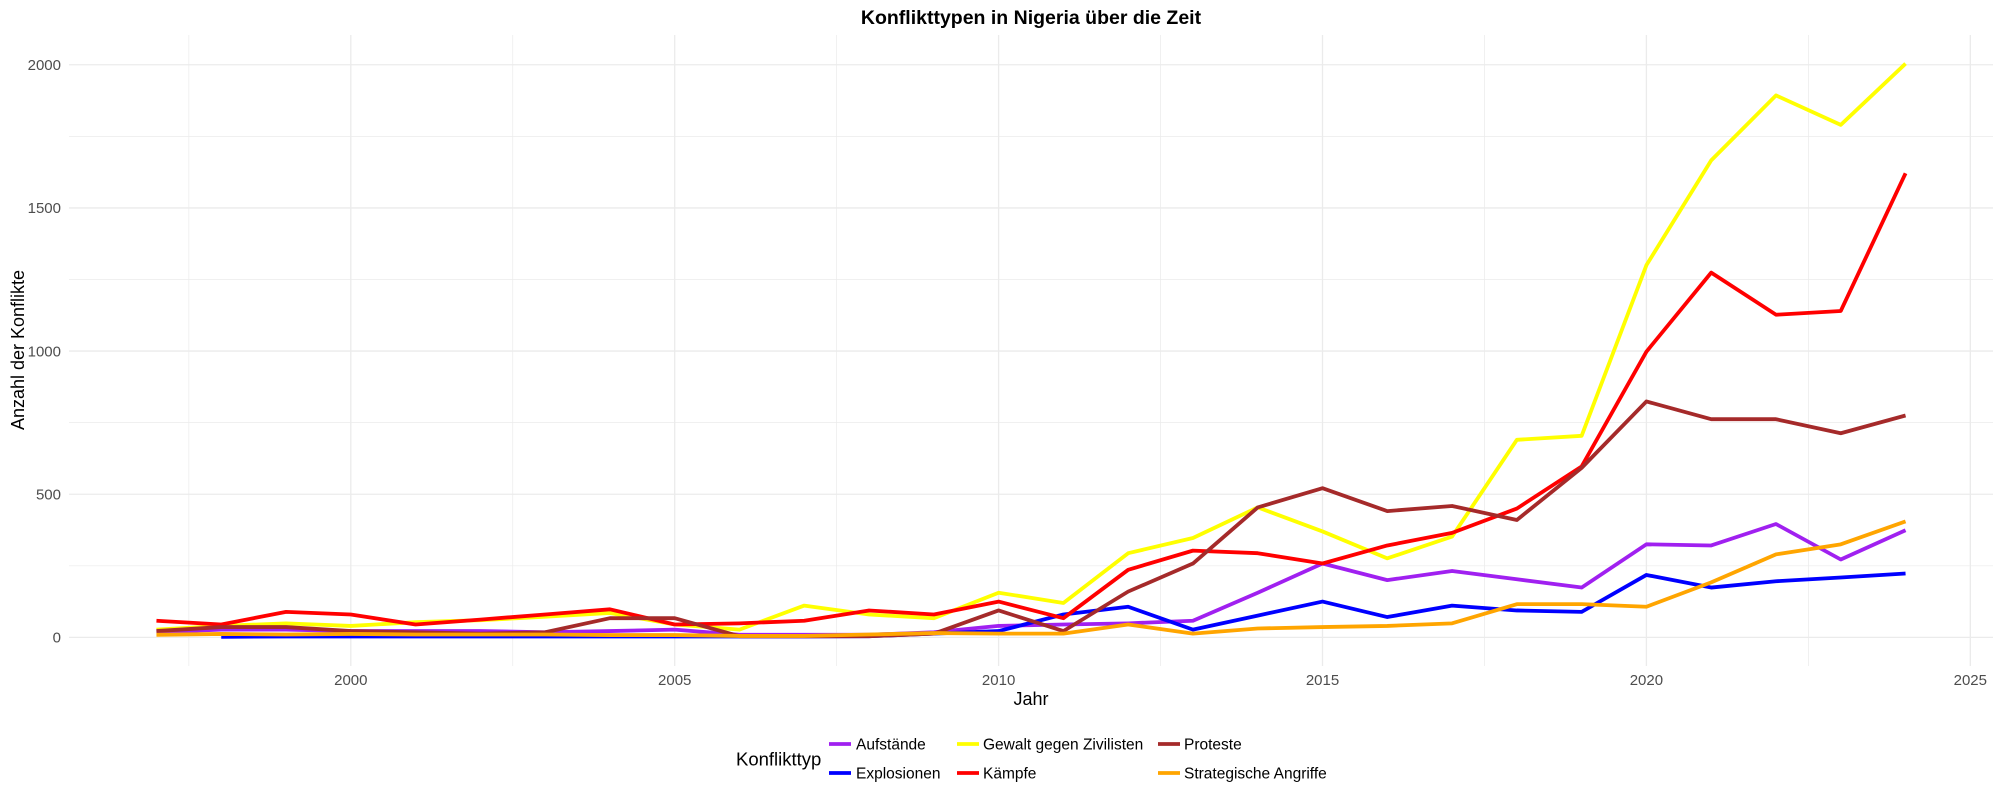 The width and height of the screenshot is (2000, 800). I want to click on x-axis-tick-labels: 2000 2005 2010 2015 2020 2025, so click(1160, 680).